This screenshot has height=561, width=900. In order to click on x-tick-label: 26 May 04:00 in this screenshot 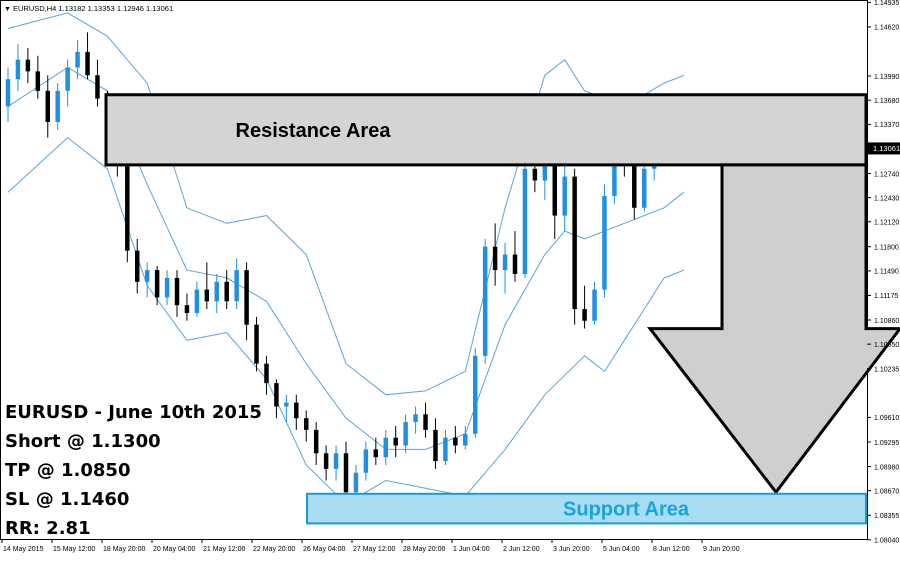, I will do `click(324, 549)`.